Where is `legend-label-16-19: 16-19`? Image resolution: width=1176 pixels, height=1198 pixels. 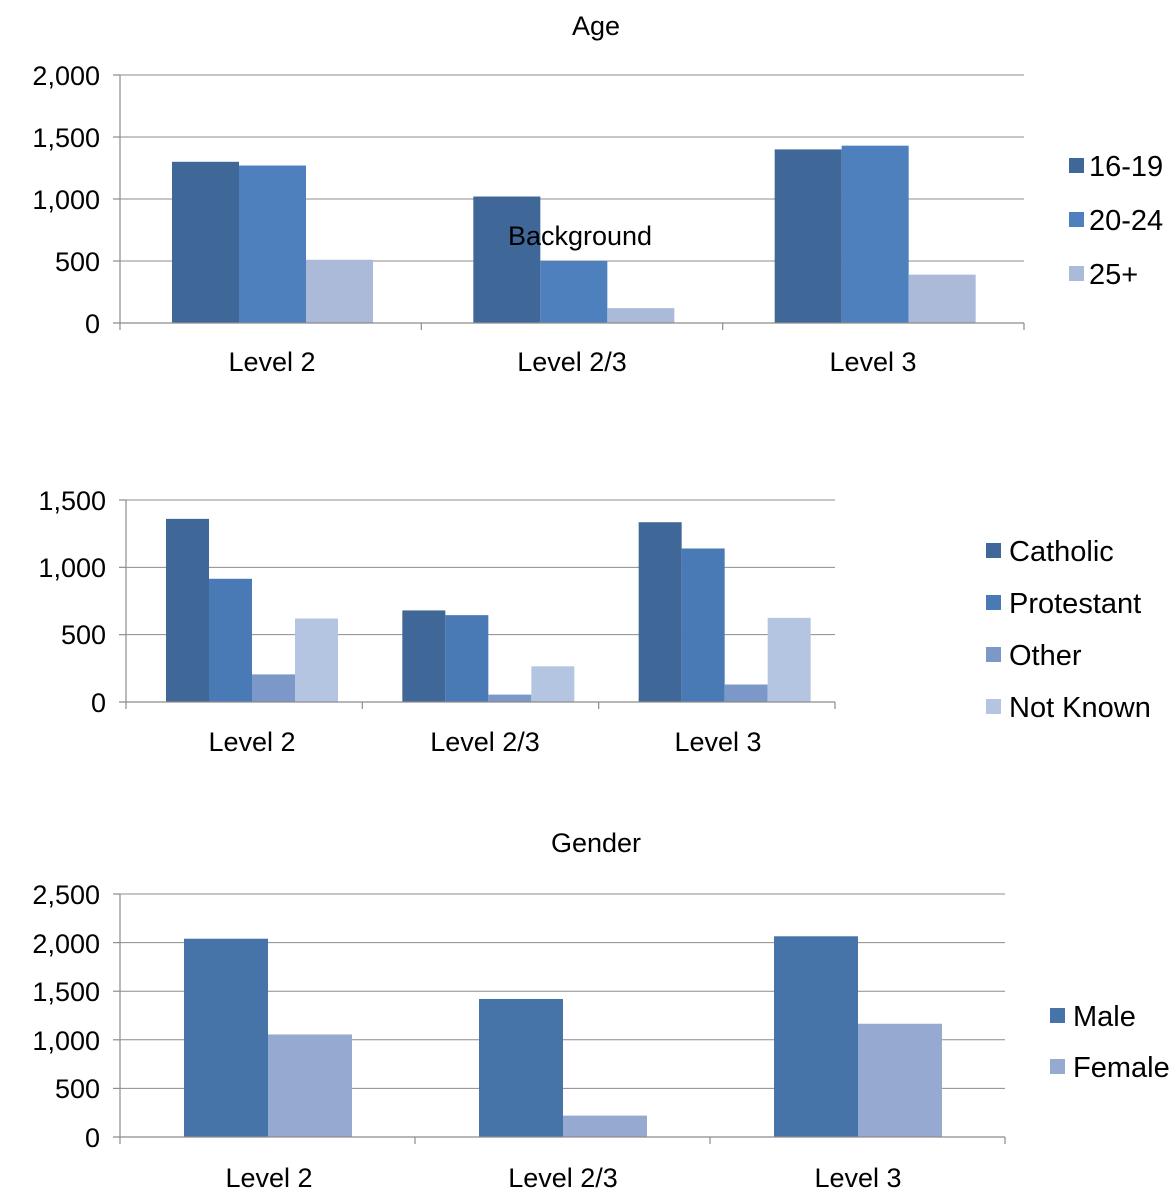 legend-label-16-19: 16-19 is located at coordinates (1126, 167).